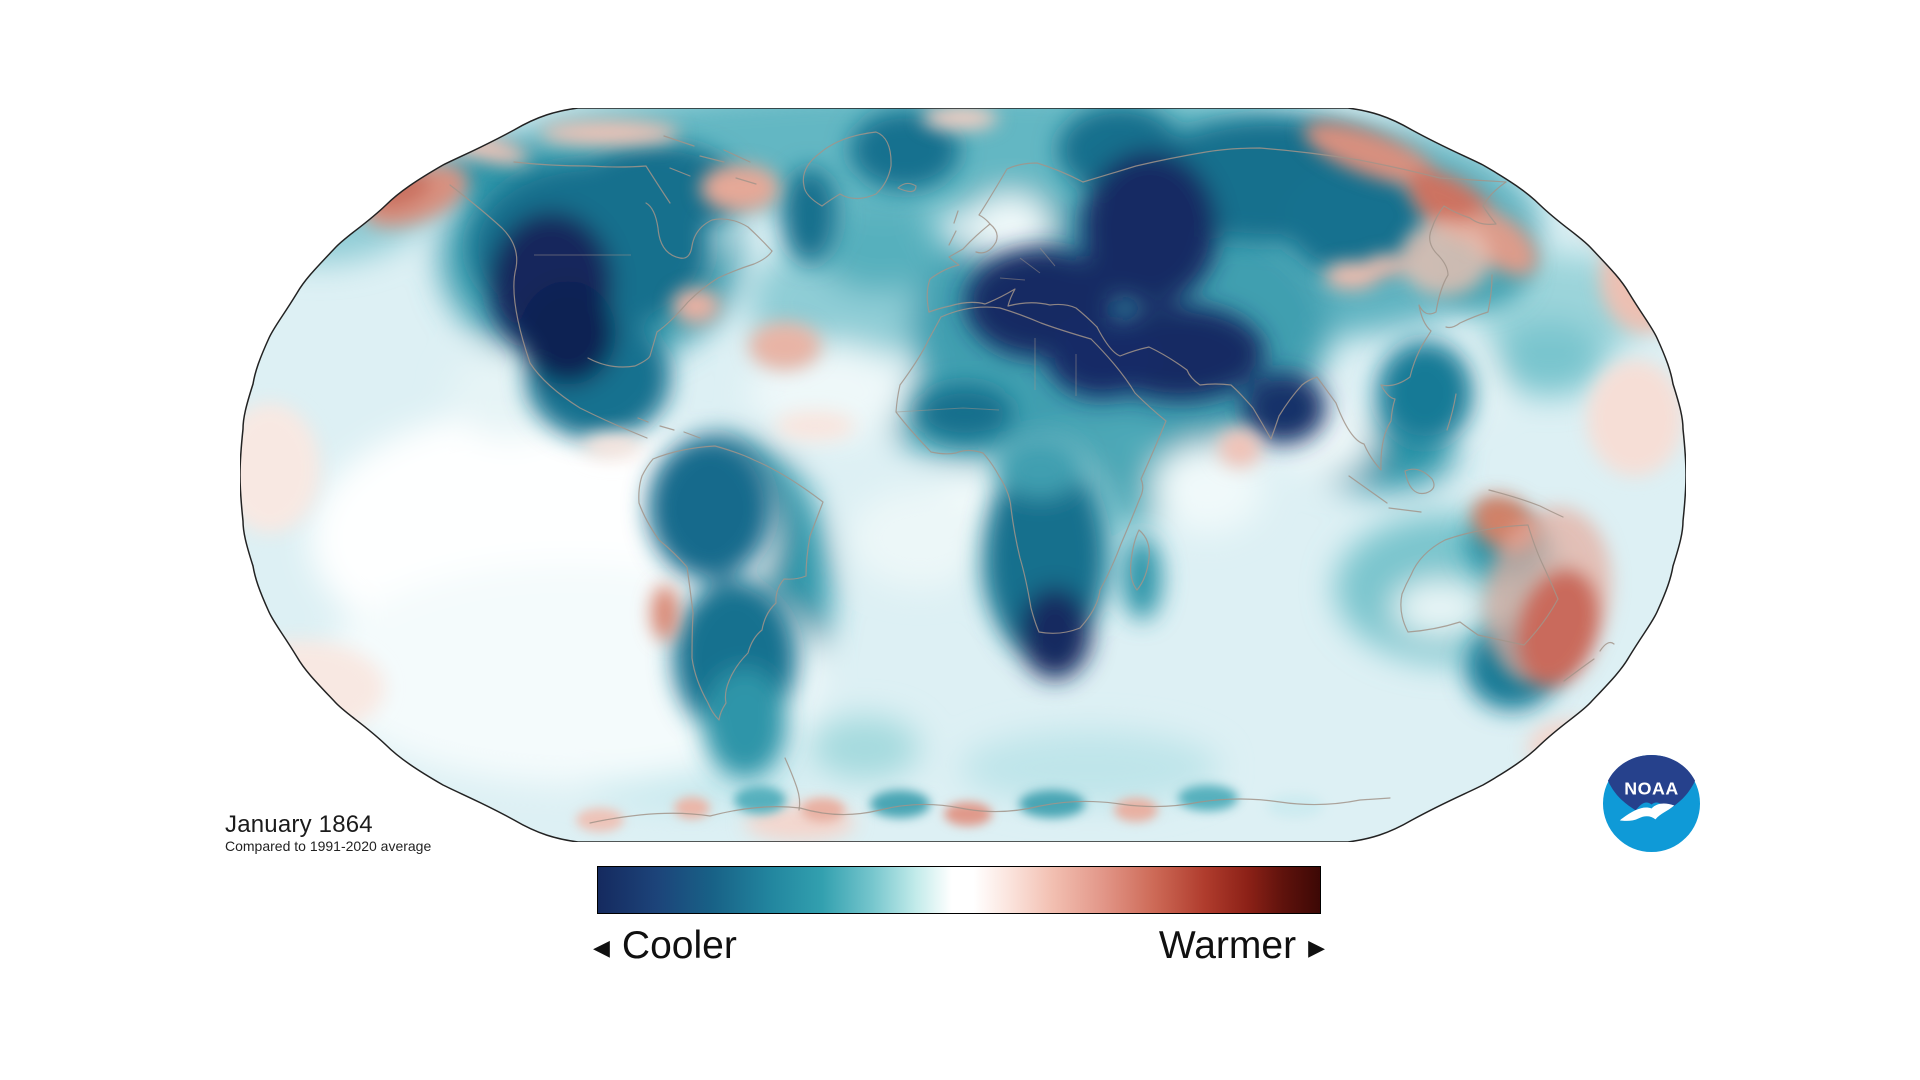  I want to click on warmer-label: Warmer, so click(1227, 945).